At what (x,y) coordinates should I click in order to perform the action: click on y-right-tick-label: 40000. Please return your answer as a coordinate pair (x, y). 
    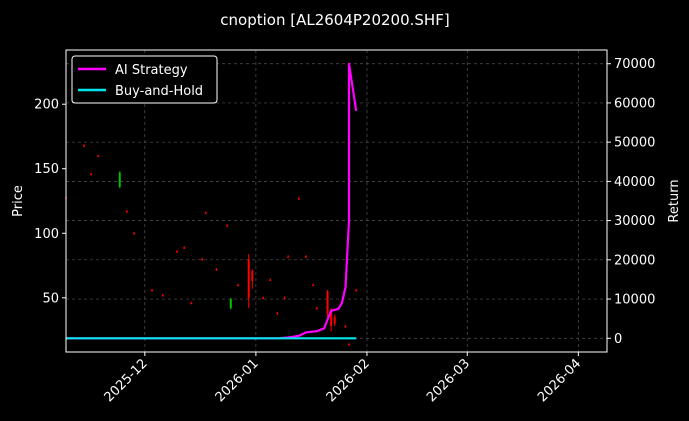
    Looking at the image, I should click on (634, 182).